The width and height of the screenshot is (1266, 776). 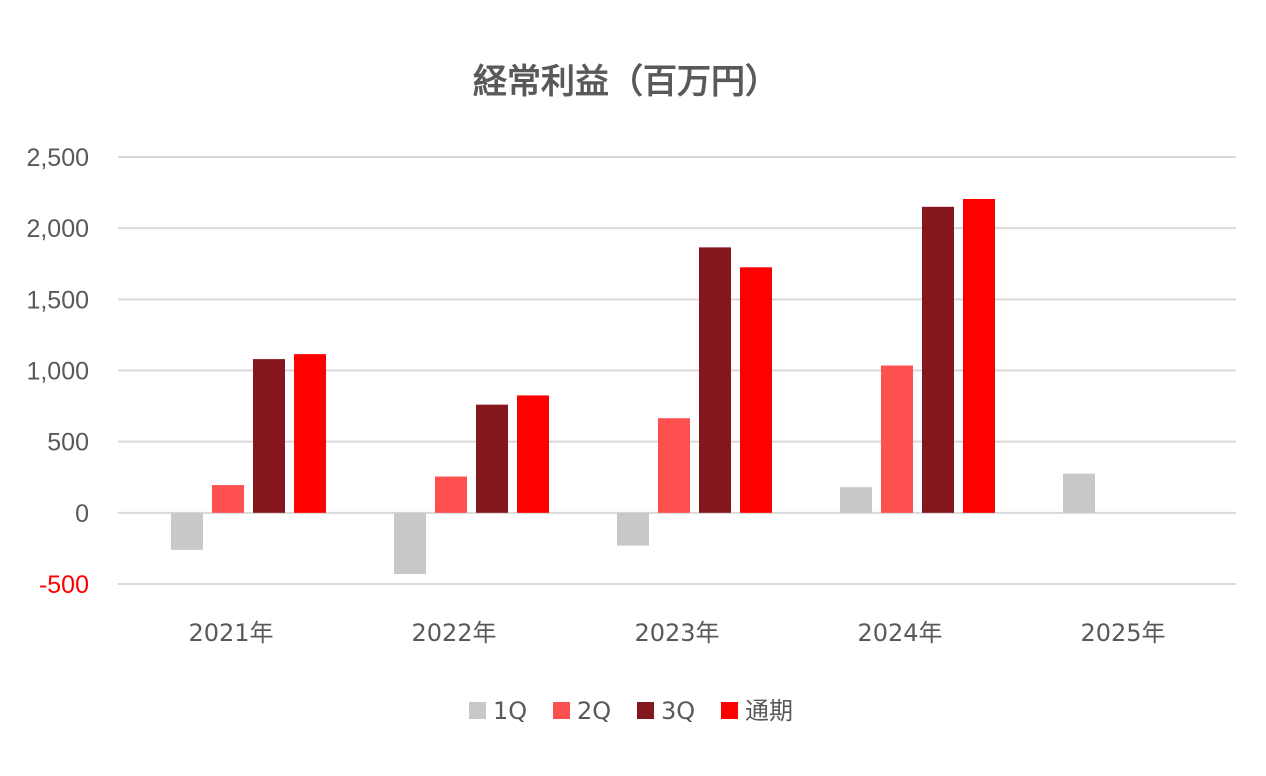 What do you see at coordinates (897, 439) in the screenshot?
I see `bar-2Q-2024年` at bounding box center [897, 439].